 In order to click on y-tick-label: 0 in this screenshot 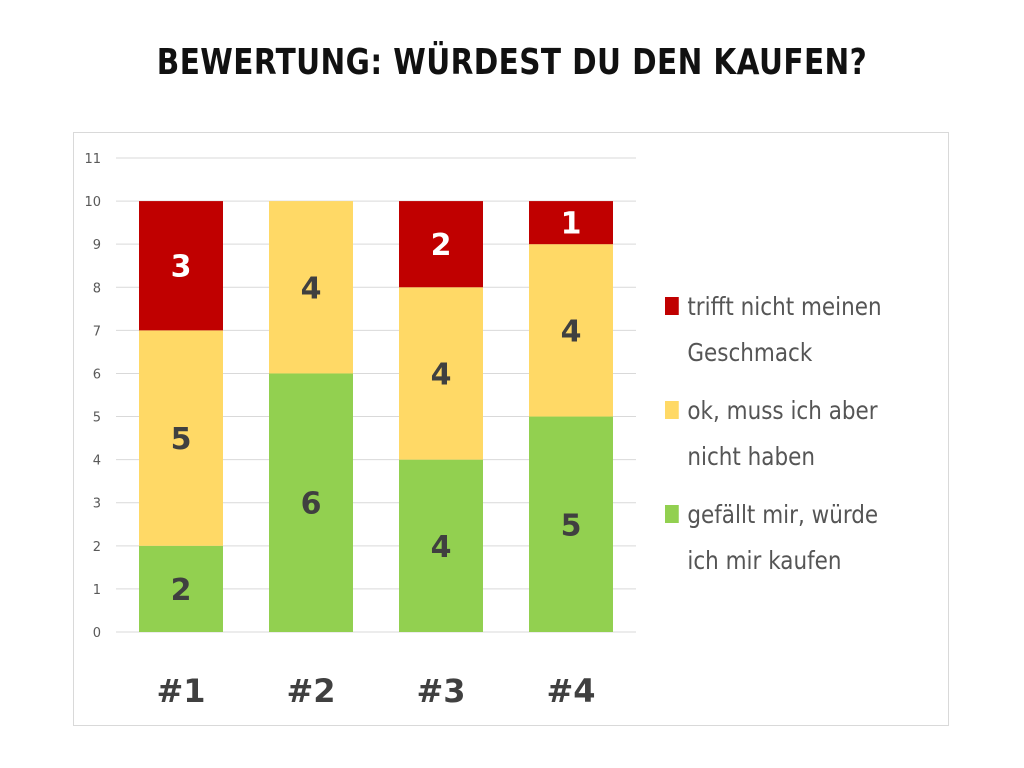, I will do `click(97, 633)`.